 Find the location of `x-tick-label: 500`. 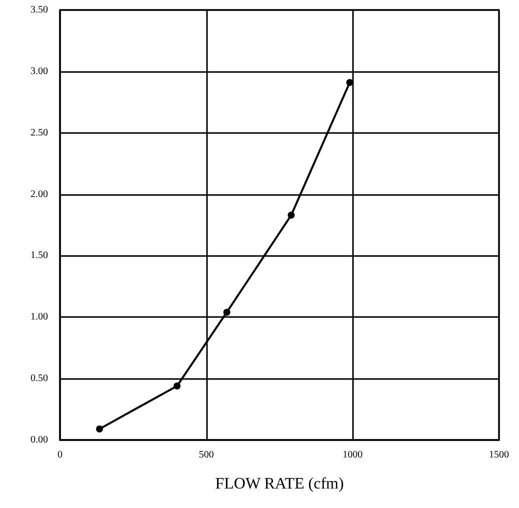

x-tick-label: 500 is located at coordinates (206, 455).